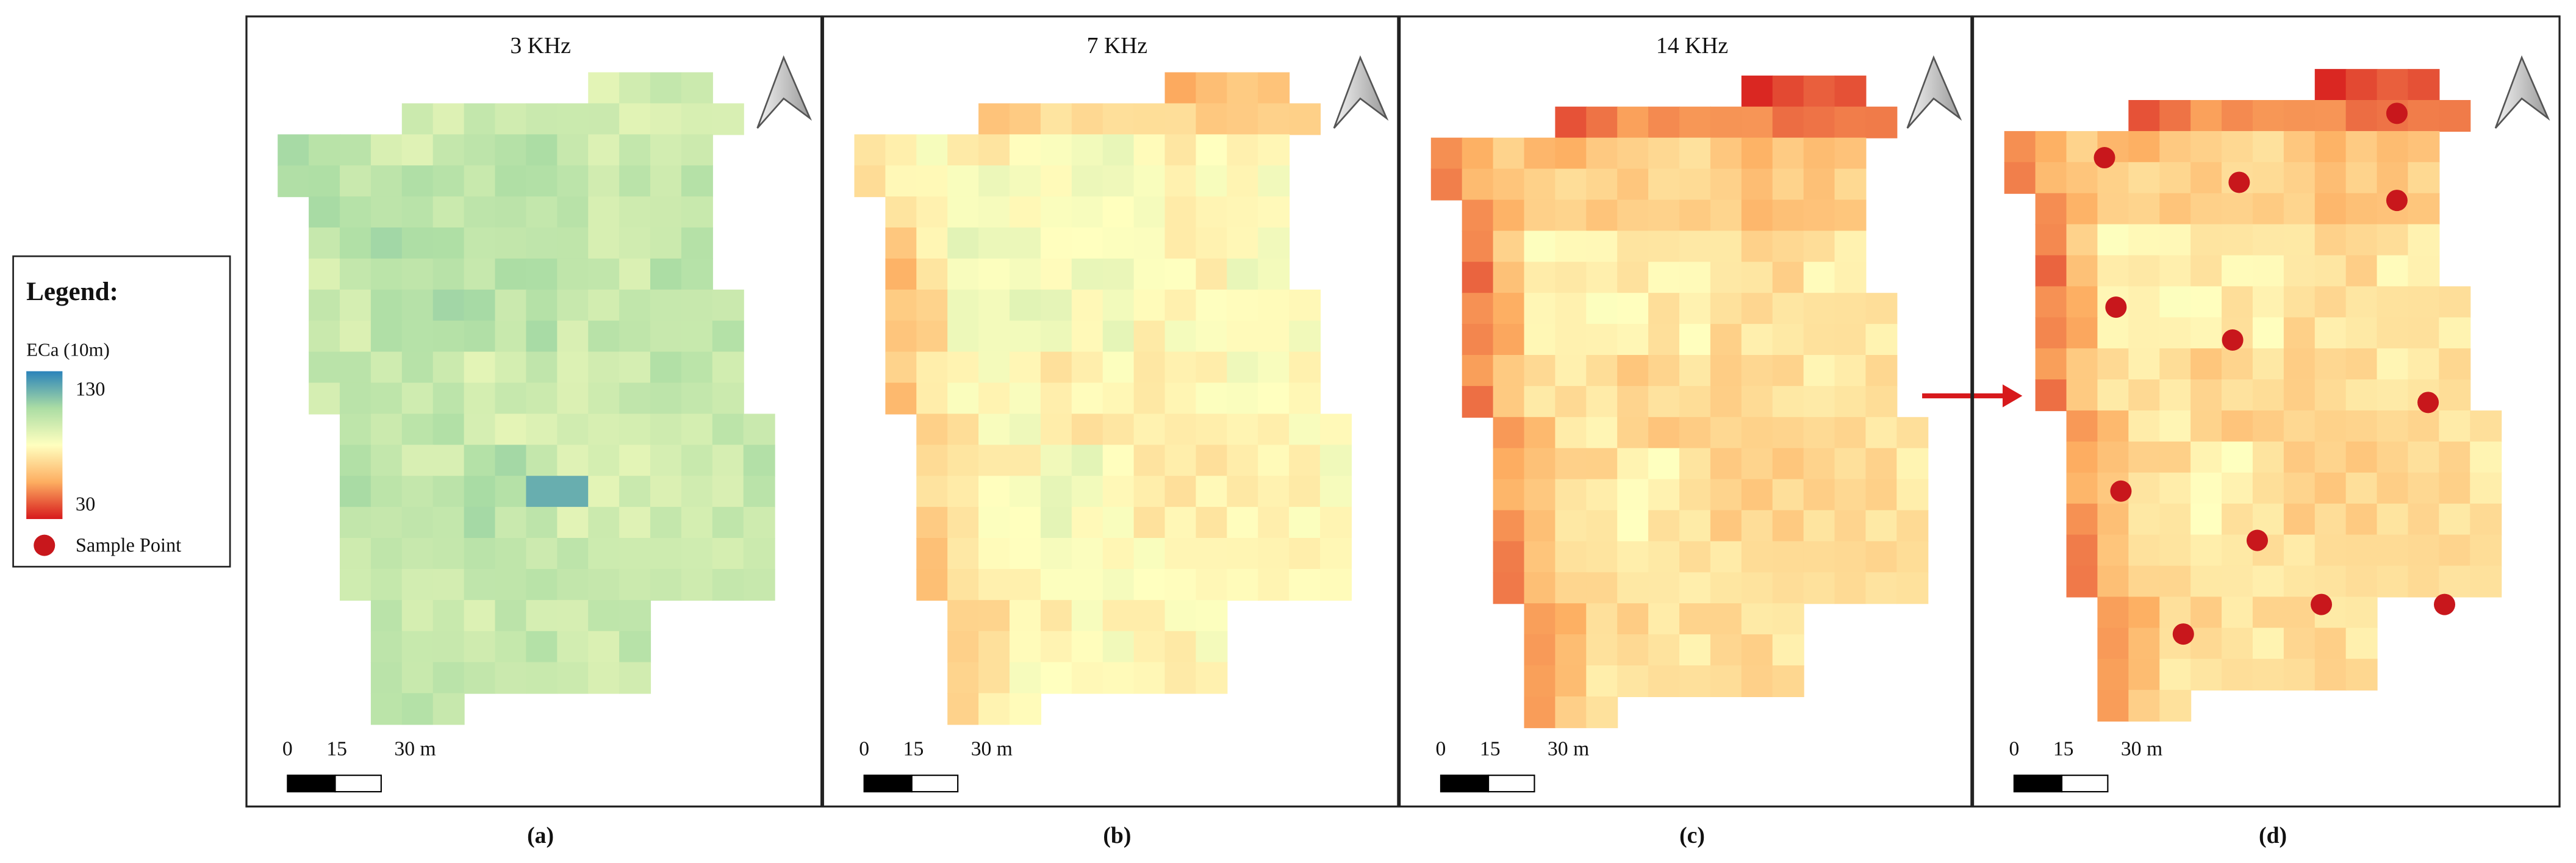  I want to click on sample-point, so click(2445, 604).